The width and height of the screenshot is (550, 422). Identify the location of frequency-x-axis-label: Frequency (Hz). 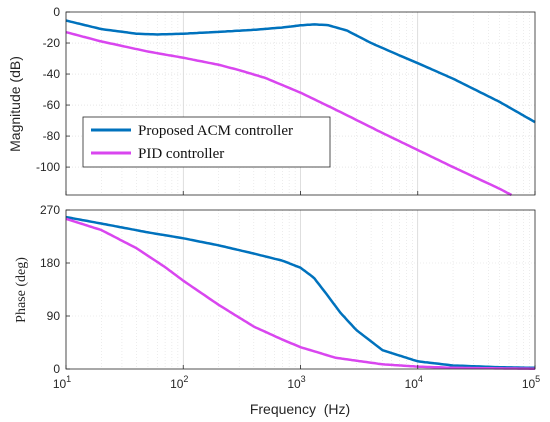
(300, 409).